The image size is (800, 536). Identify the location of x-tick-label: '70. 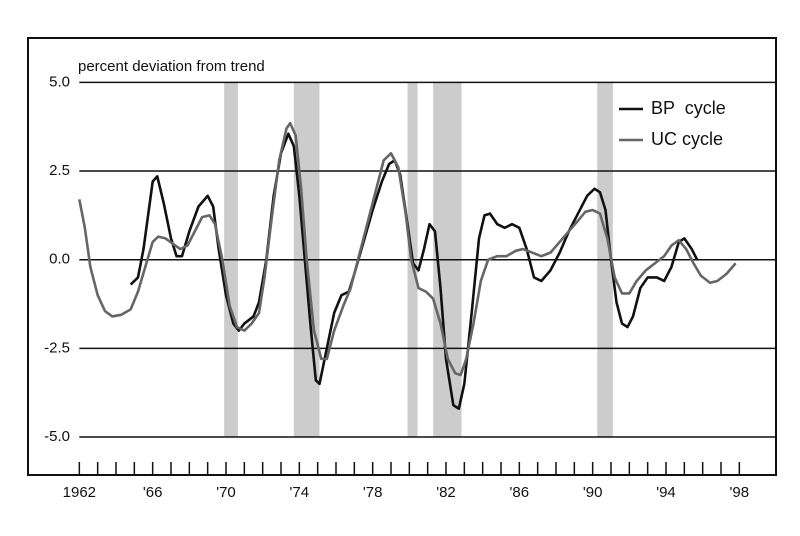
(226, 492).